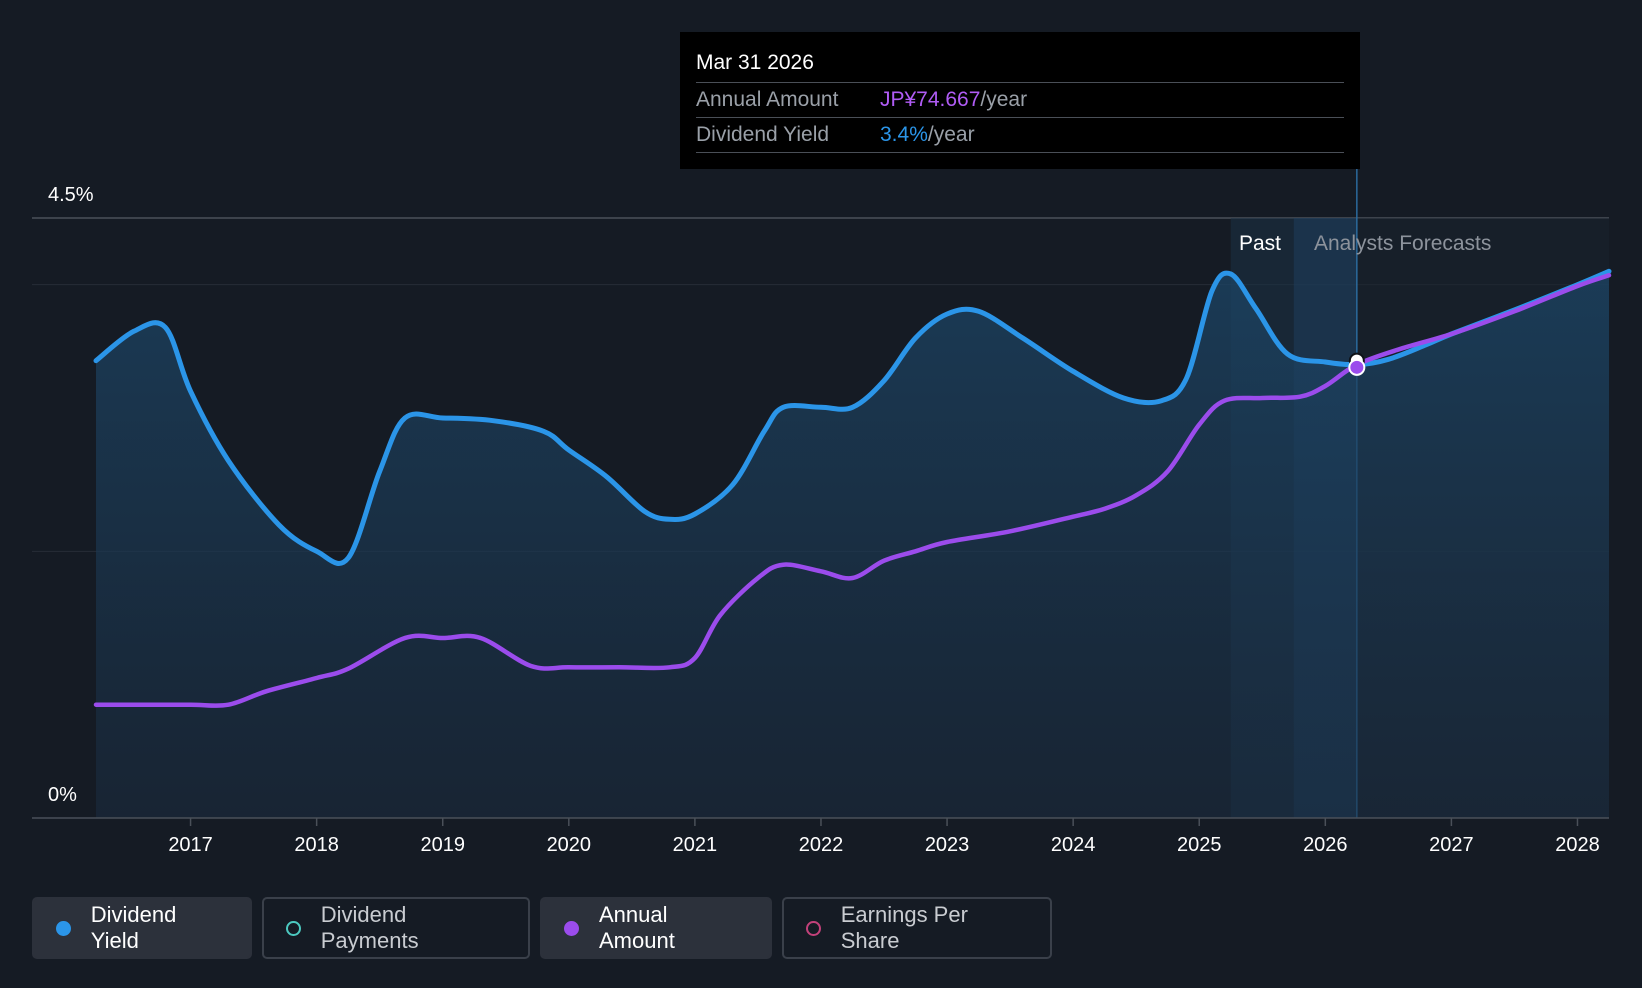 Image resolution: width=1642 pixels, height=988 pixels. I want to click on legend-dividend-yield: Dividend Yield, so click(142, 928).